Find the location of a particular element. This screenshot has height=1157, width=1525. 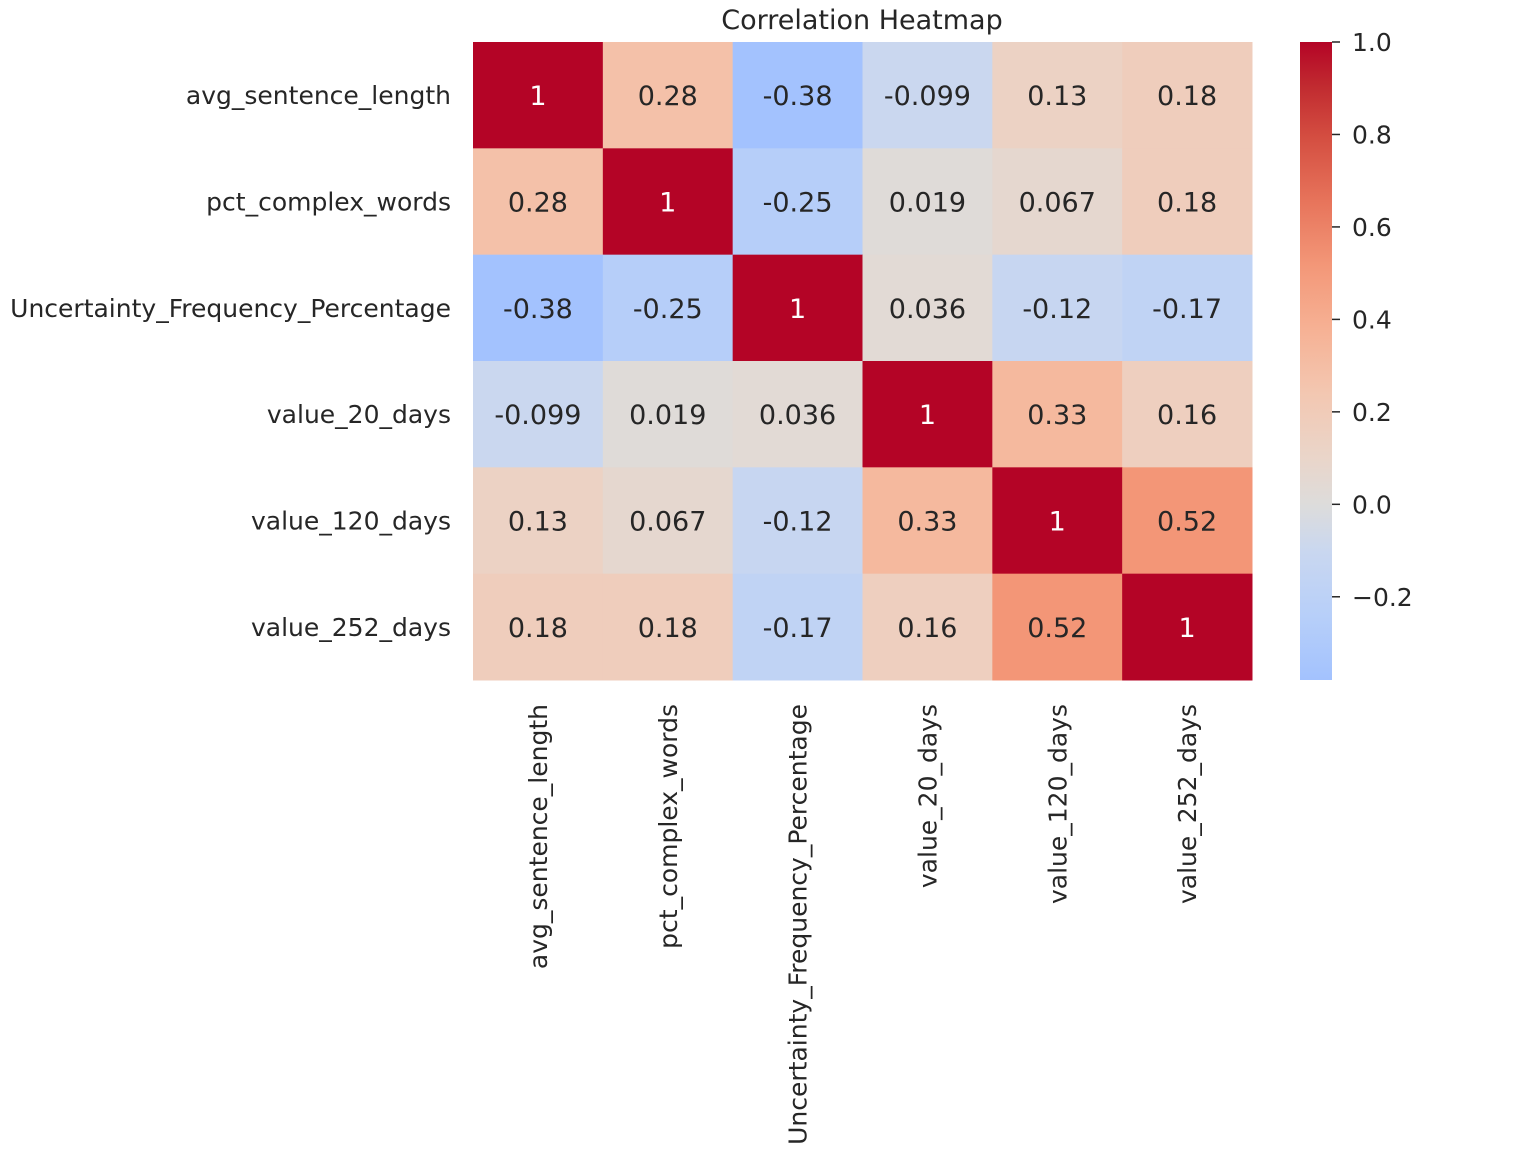

column-label: value_120_days is located at coordinates (1057, 804).